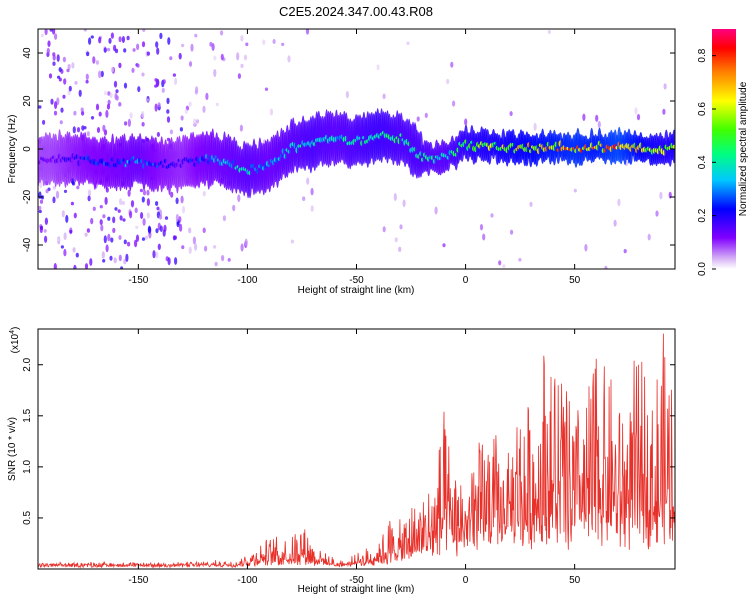 The width and height of the screenshot is (750, 600). Describe the element at coordinates (15, 343) in the screenshot. I see `snr-multiplier-prefix: (x10` at that location.